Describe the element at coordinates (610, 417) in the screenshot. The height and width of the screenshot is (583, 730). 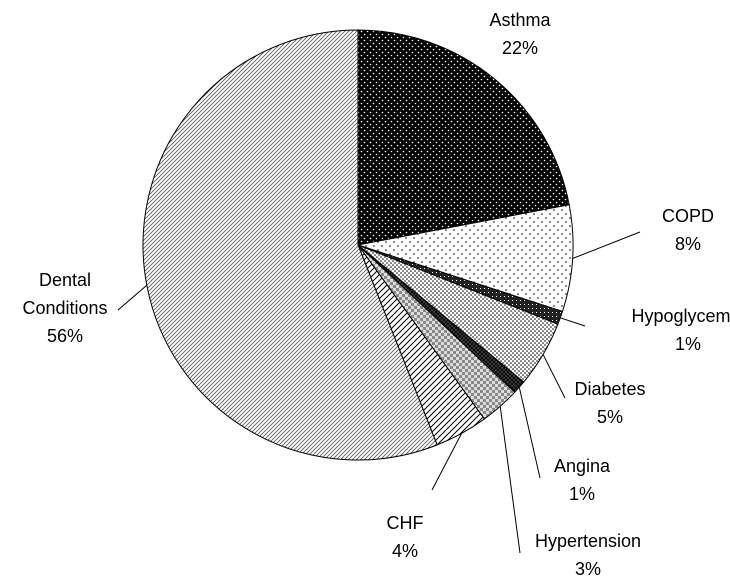
I see `value-label: 5%` at that location.